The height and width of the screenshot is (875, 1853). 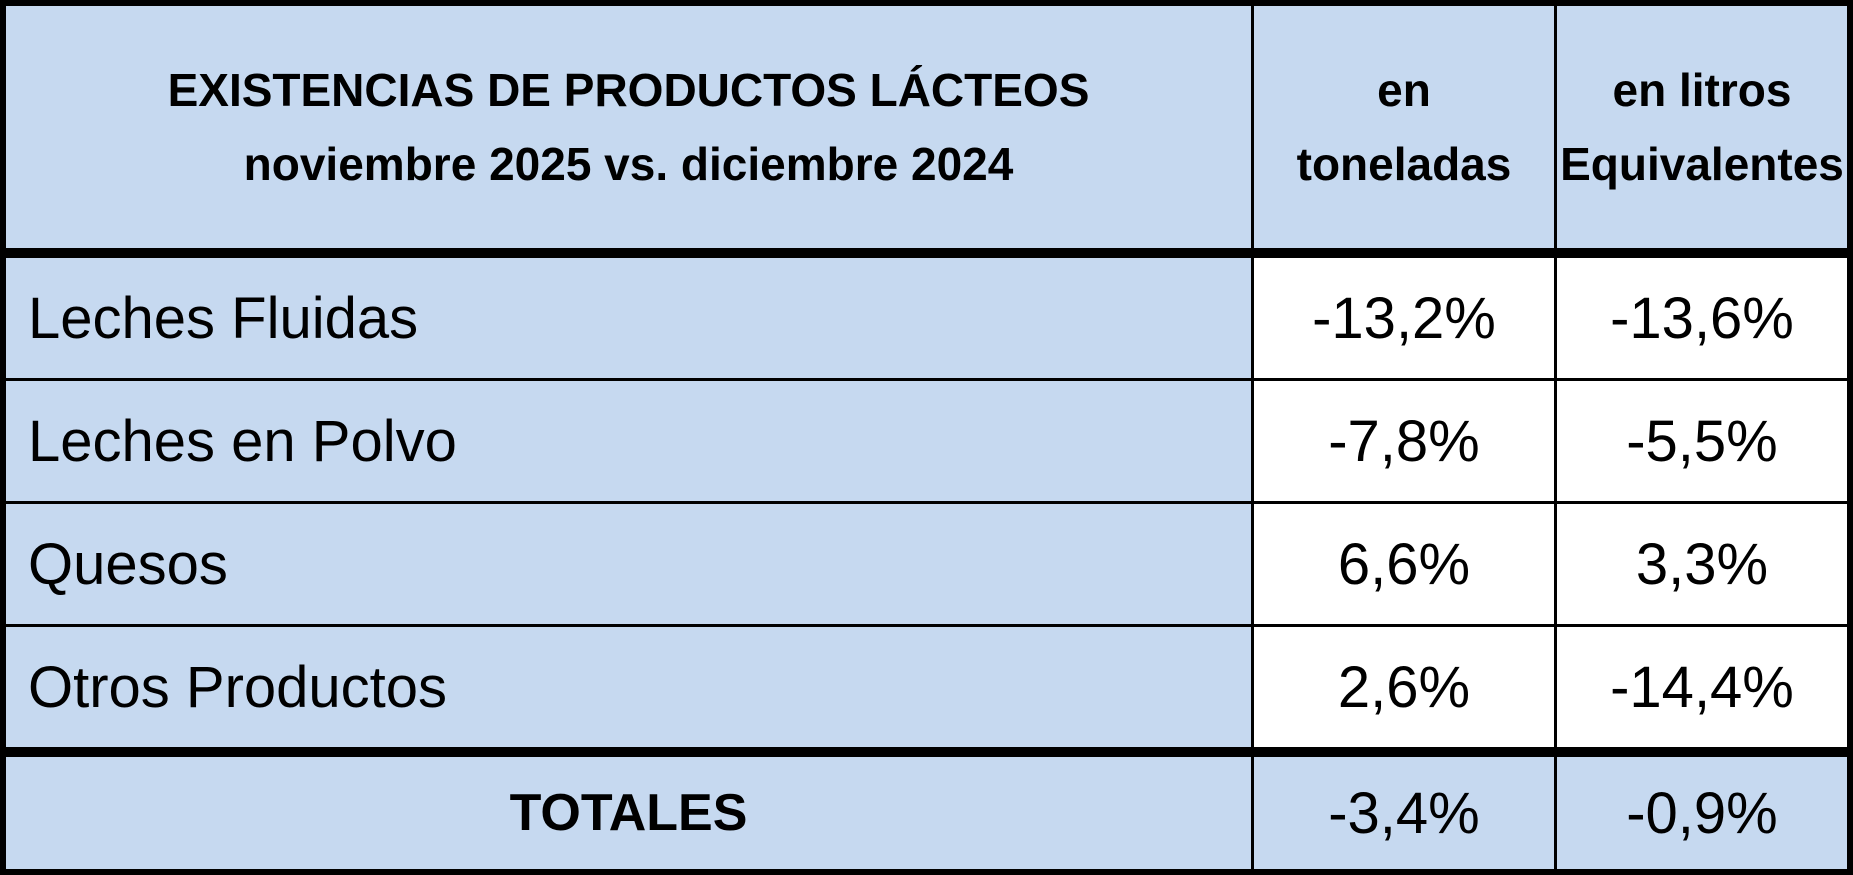 What do you see at coordinates (630, 318) in the screenshot?
I see `row-label-cell: Leches Fluidas` at bounding box center [630, 318].